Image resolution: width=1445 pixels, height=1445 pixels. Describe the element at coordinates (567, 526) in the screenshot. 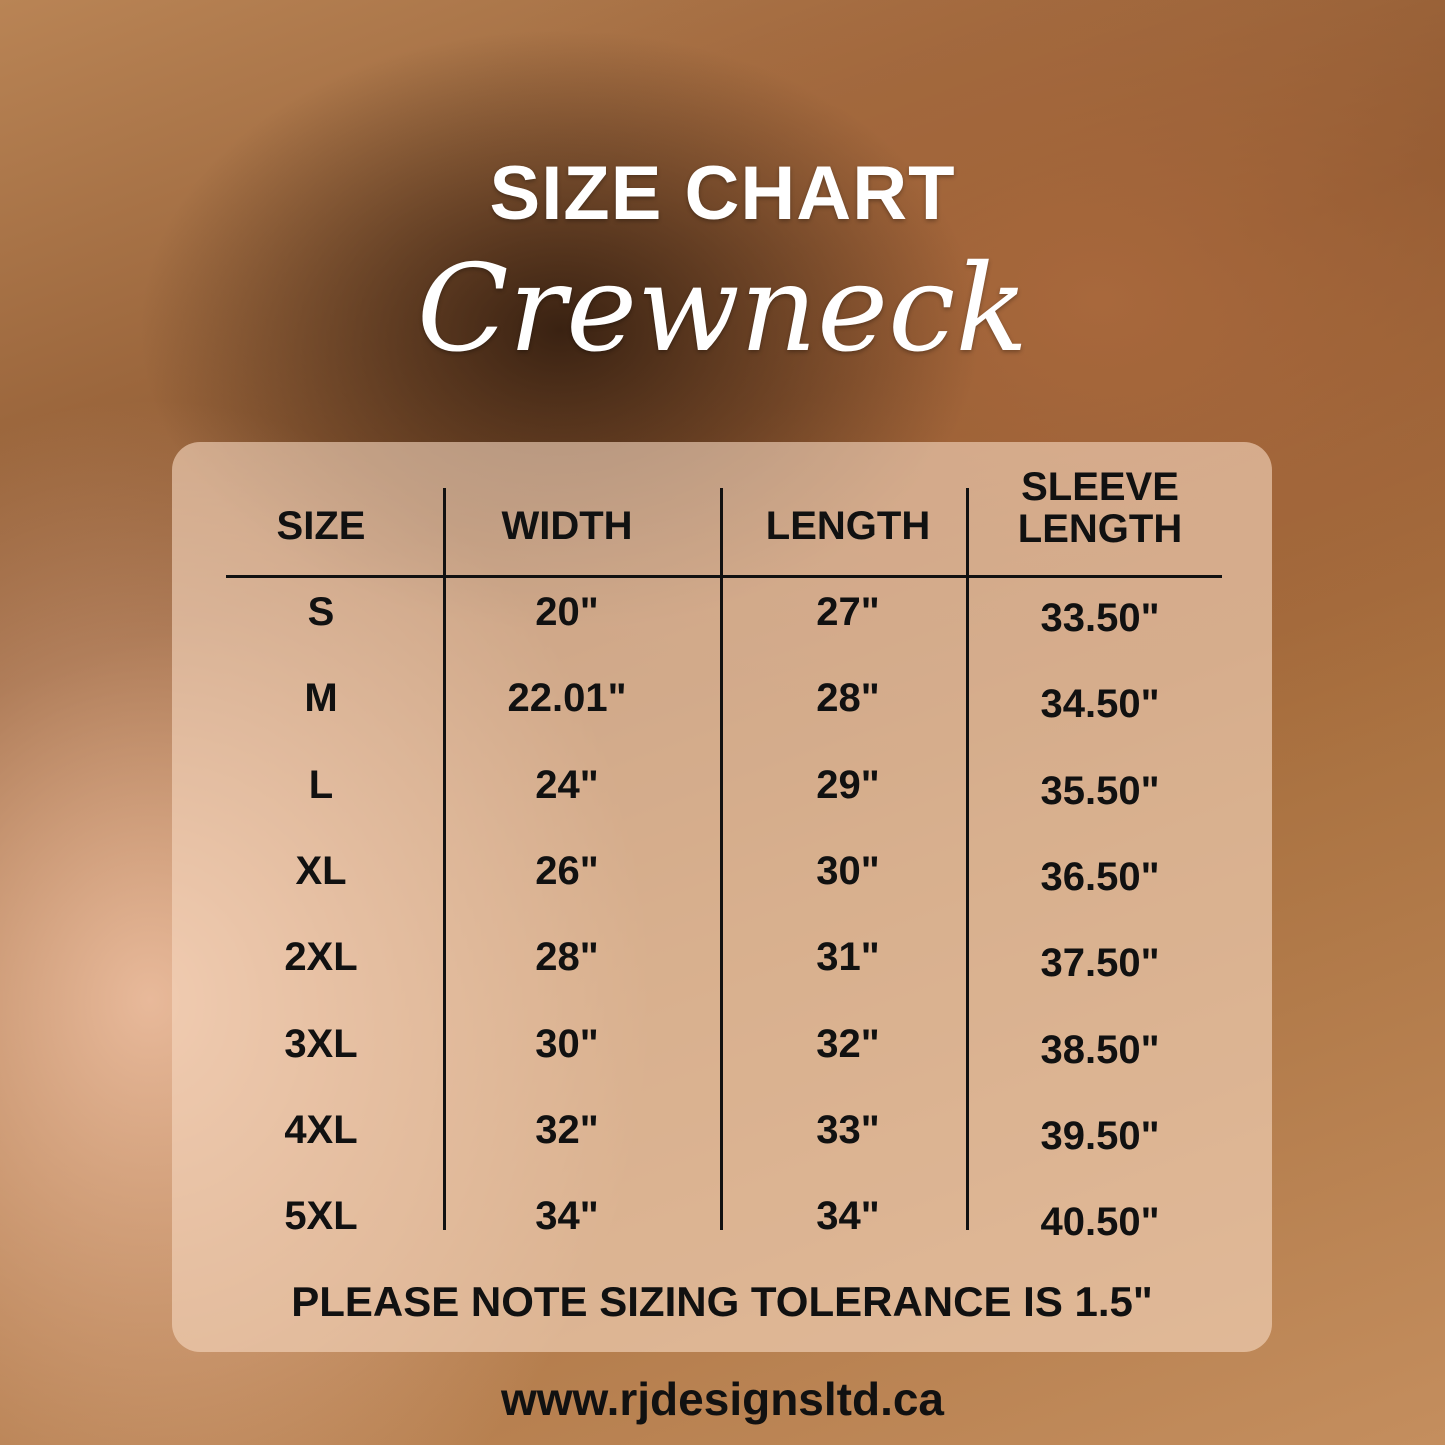

I see `header-width: WIDTH` at that location.